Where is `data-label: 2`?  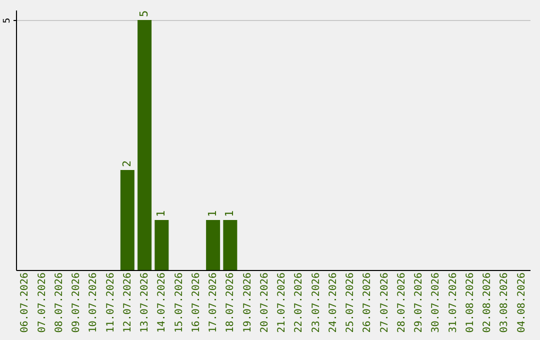
data-label: 2 is located at coordinates (127, 163).